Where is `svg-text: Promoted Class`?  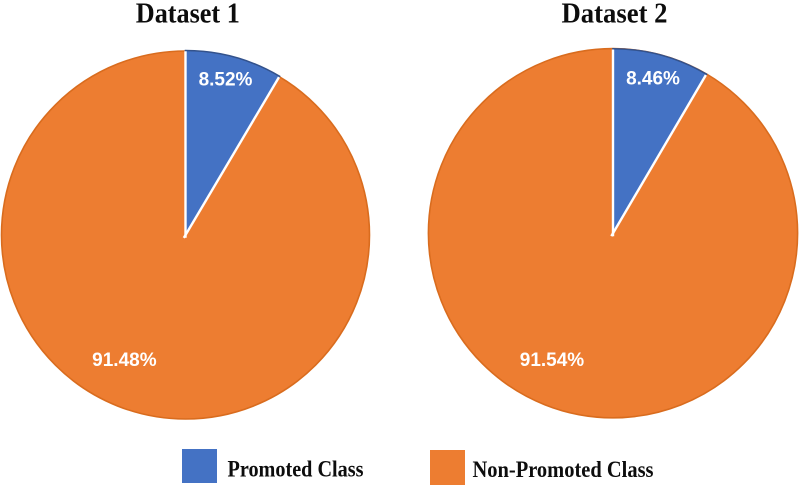 svg-text: Promoted Class is located at coordinates (296, 469).